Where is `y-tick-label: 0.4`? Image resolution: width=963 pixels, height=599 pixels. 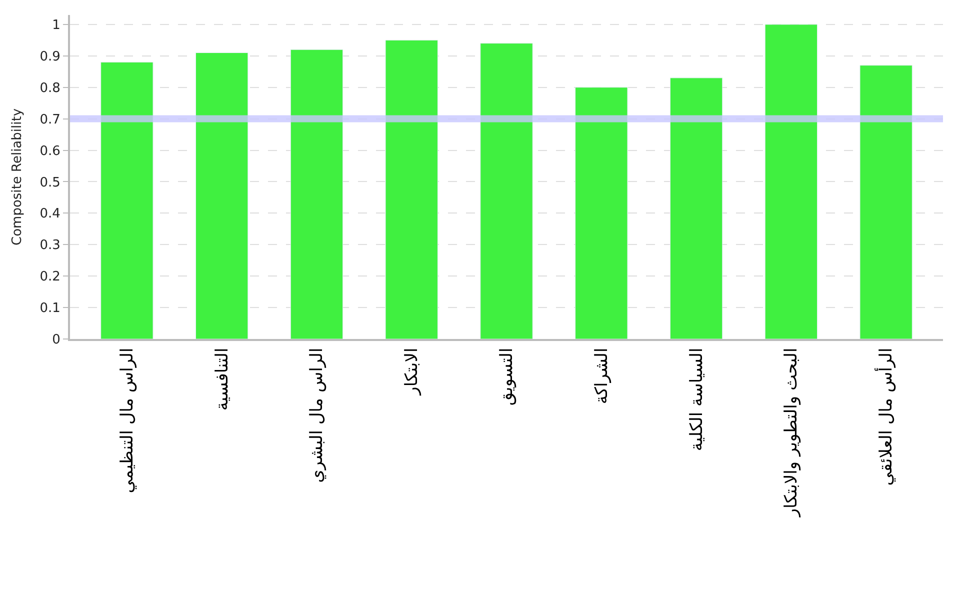
y-tick-label: 0.4 is located at coordinates (50, 214).